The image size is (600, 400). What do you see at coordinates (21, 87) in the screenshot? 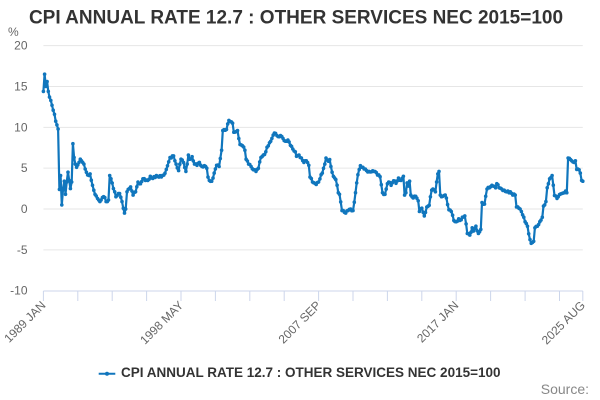
I see `svg-text: 15` at bounding box center [21, 87].